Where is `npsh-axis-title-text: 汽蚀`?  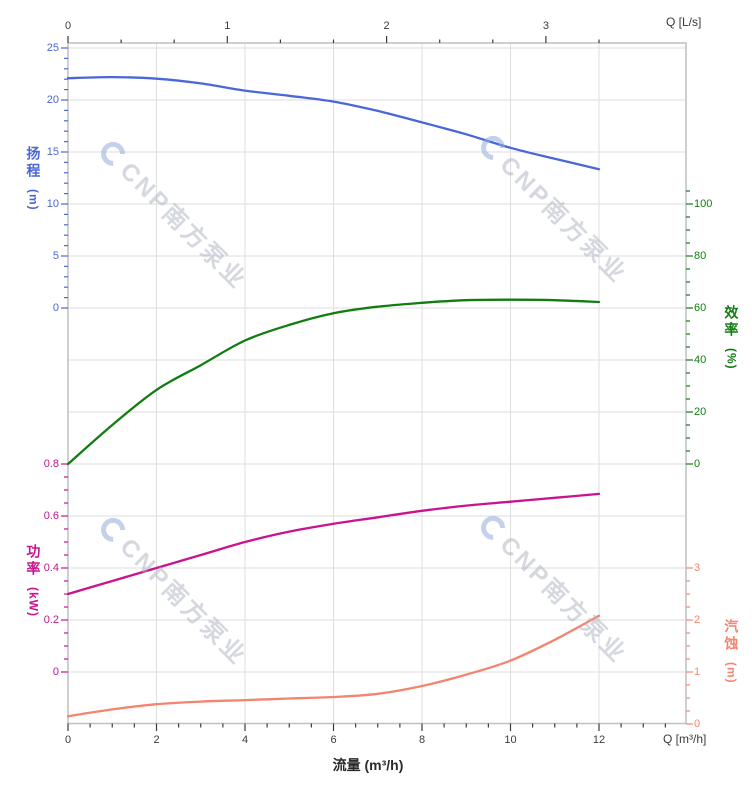 npsh-axis-title-text: 汽蚀 is located at coordinates (731, 636).